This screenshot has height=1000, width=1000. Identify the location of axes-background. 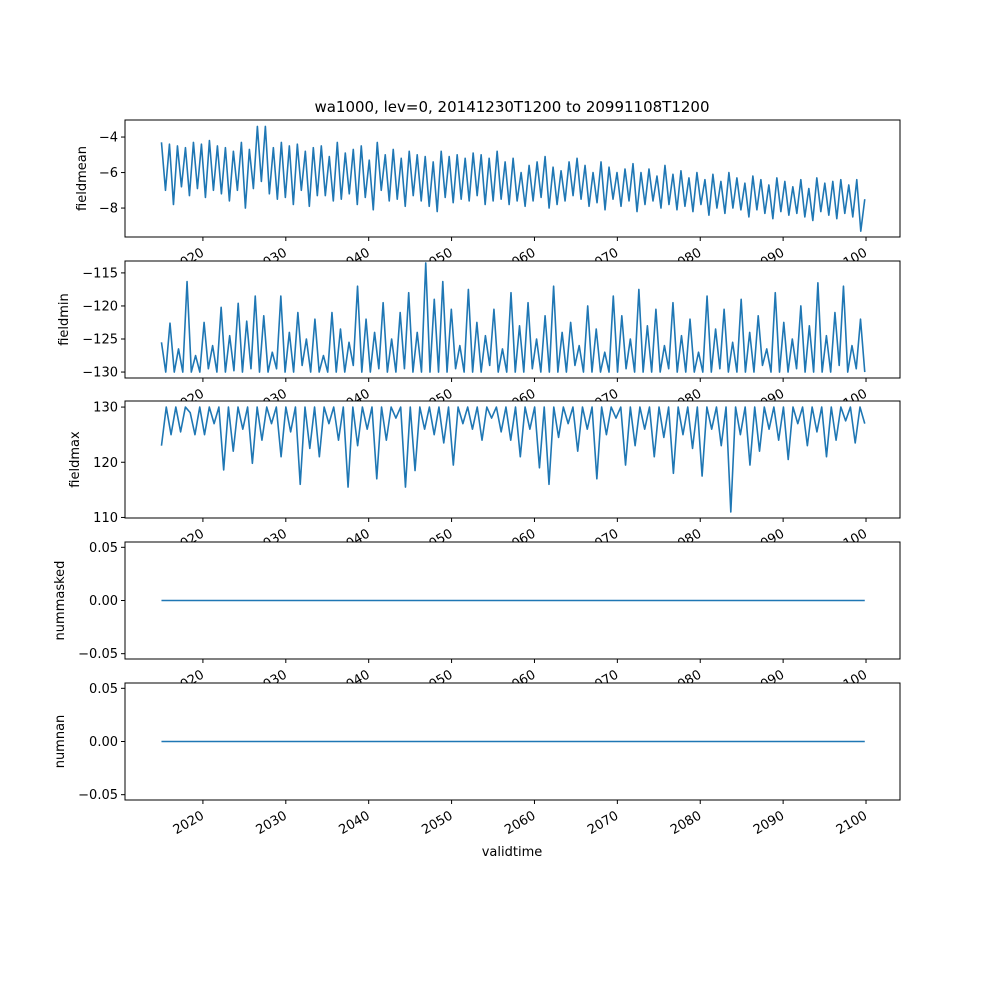
(512, 178).